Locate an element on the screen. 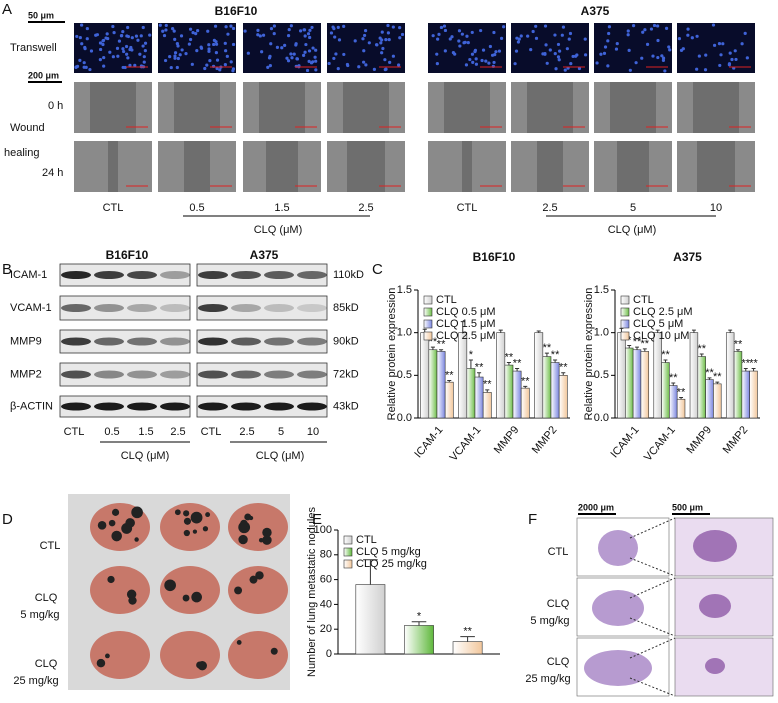  lane-label: 0.5 is located at coordinates (196, 208).